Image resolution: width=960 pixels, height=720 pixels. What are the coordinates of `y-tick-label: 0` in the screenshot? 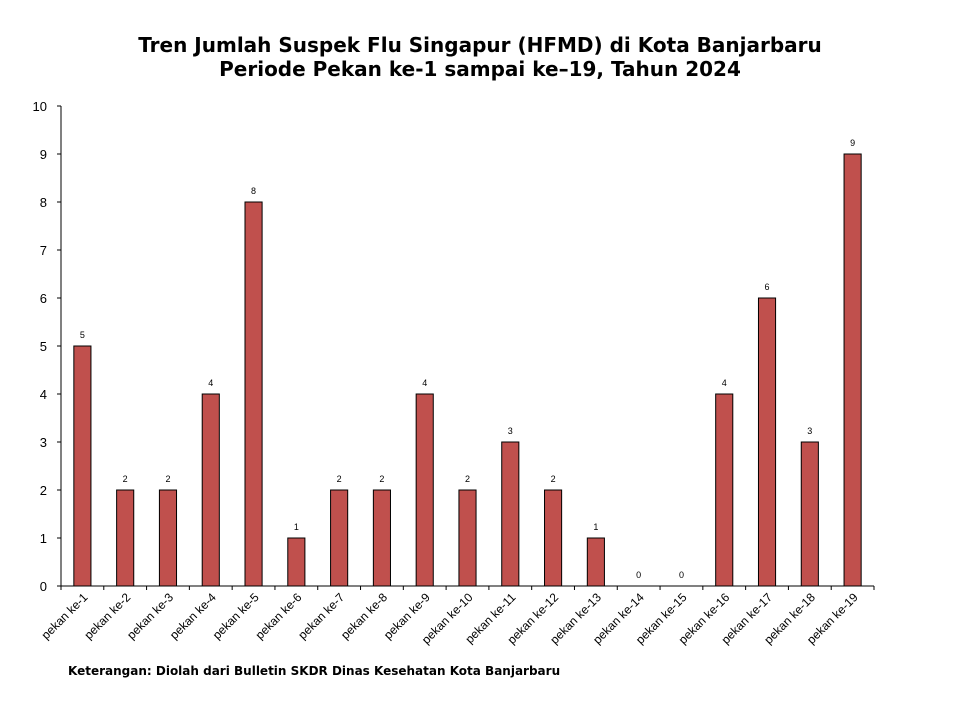 It's located at (43, 586).